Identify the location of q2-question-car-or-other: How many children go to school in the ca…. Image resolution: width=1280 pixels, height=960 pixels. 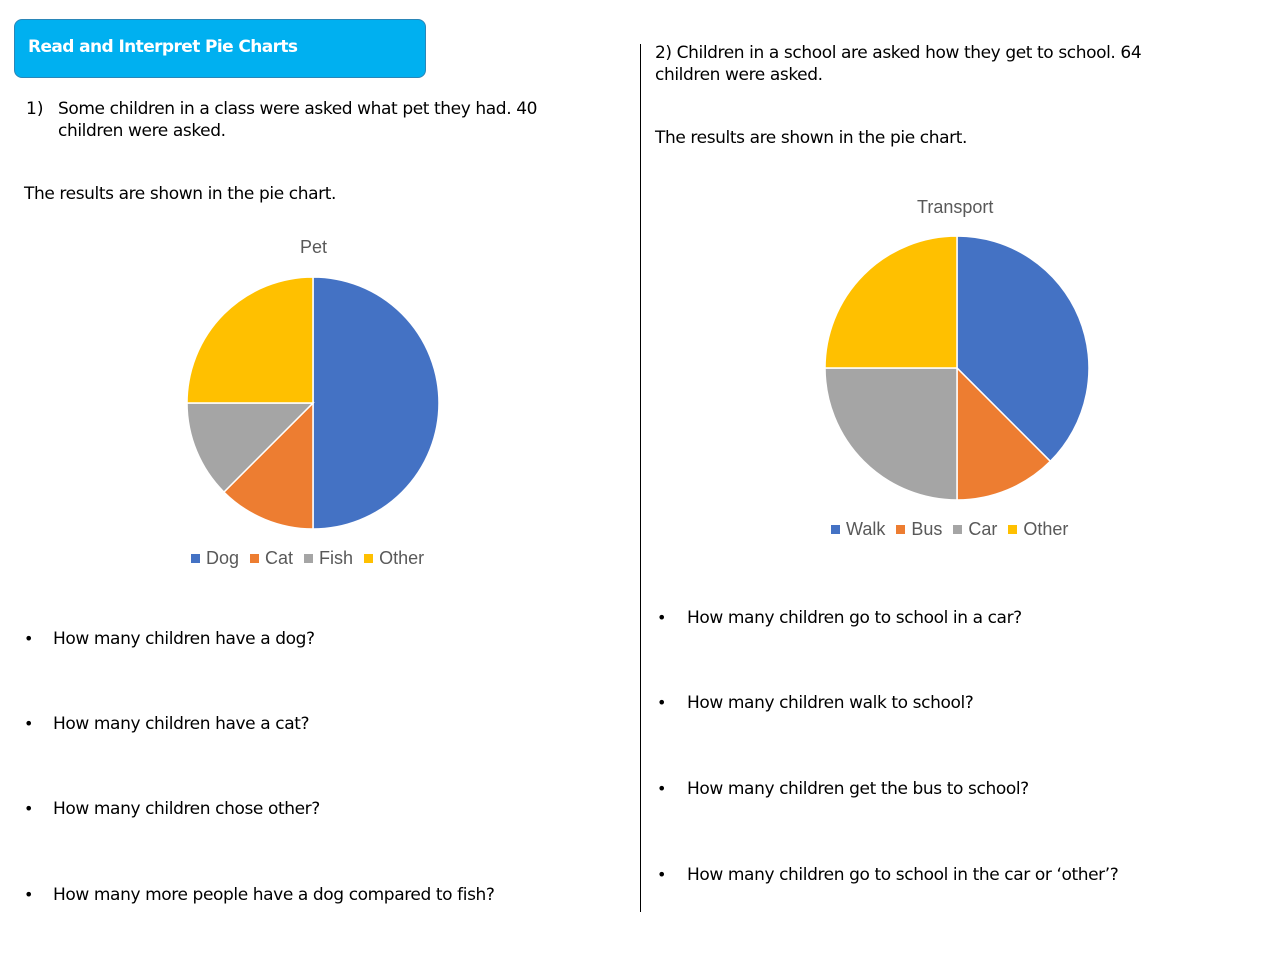
(903, 875).